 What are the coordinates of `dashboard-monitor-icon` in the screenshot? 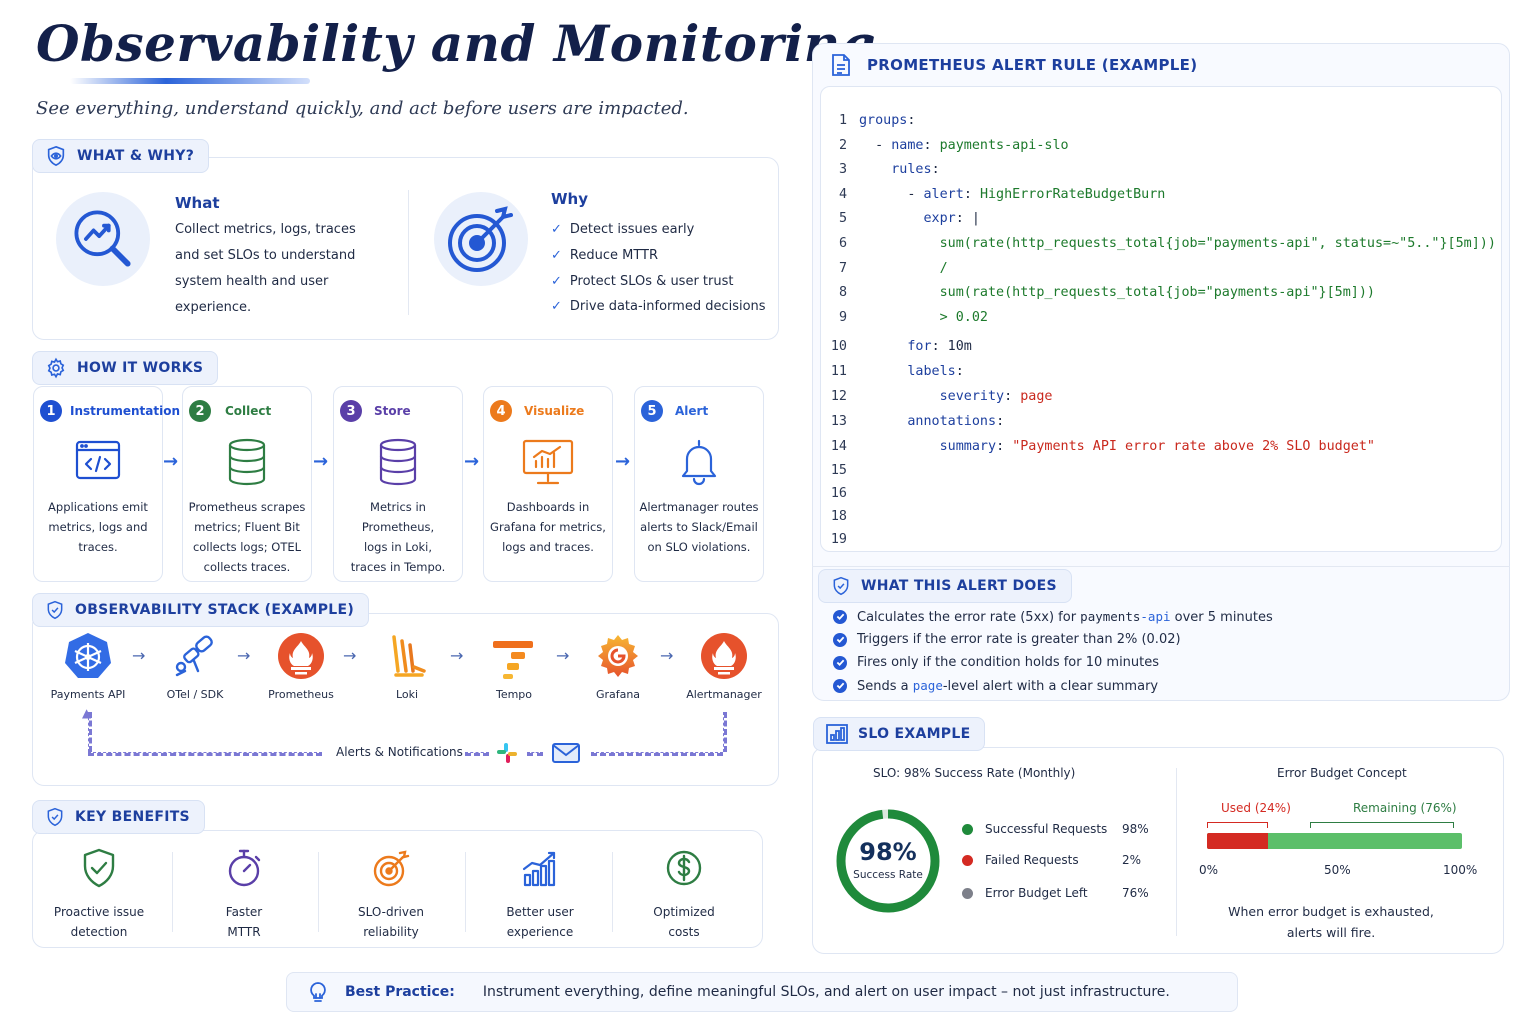 It's located at (548, 462).